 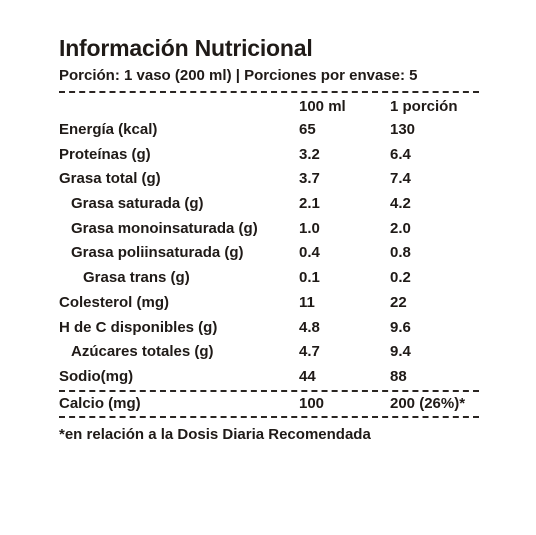 I want to click on nutrient-value-100ml: 0.1, so click(x=309, y=278).